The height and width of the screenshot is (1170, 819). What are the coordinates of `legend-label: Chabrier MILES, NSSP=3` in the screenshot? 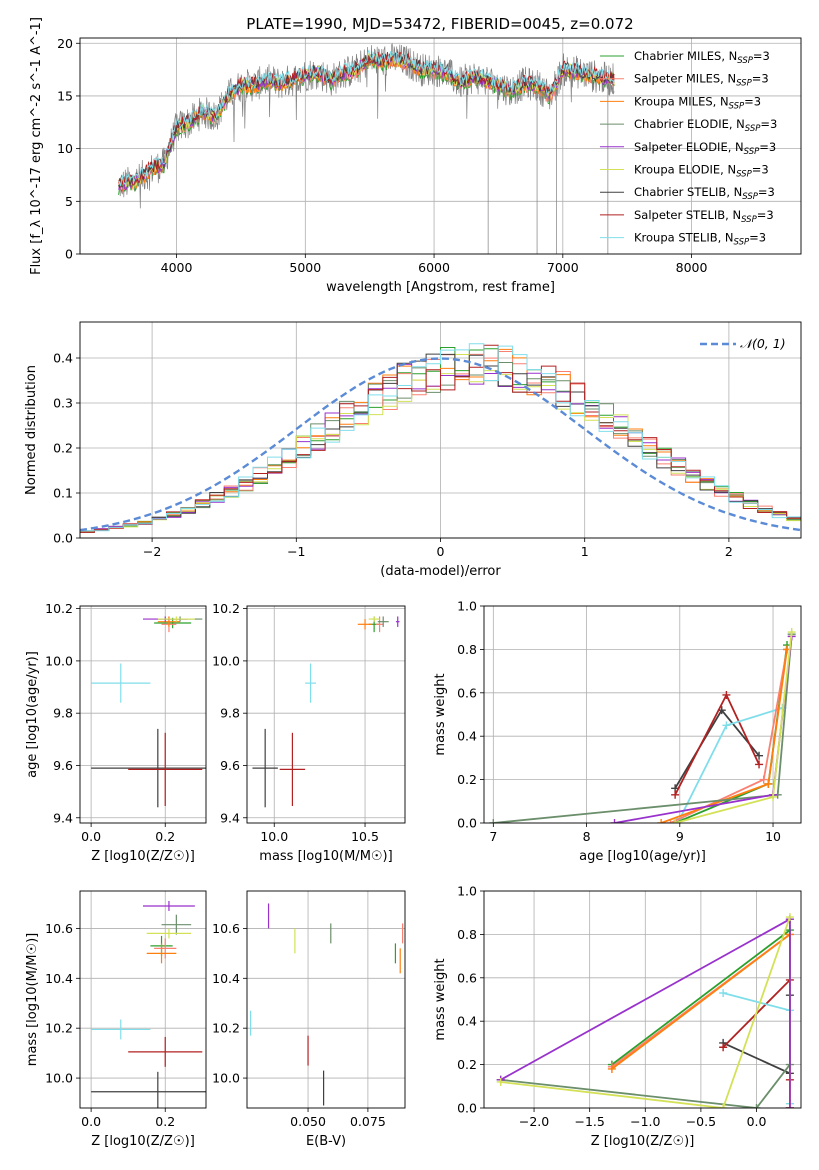 It's located at (702, 57).